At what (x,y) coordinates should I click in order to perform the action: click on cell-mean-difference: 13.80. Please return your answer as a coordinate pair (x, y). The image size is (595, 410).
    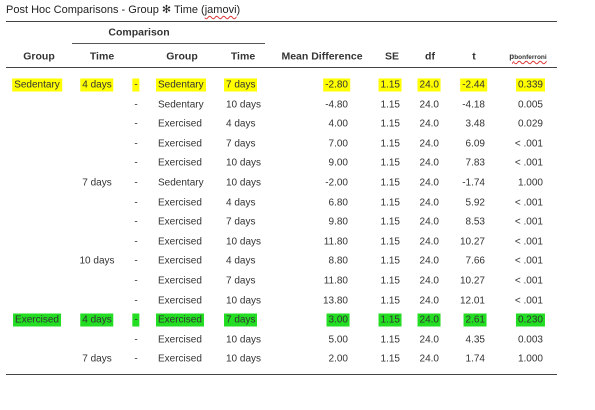
    Looking at the image, I should click on (335, 301).